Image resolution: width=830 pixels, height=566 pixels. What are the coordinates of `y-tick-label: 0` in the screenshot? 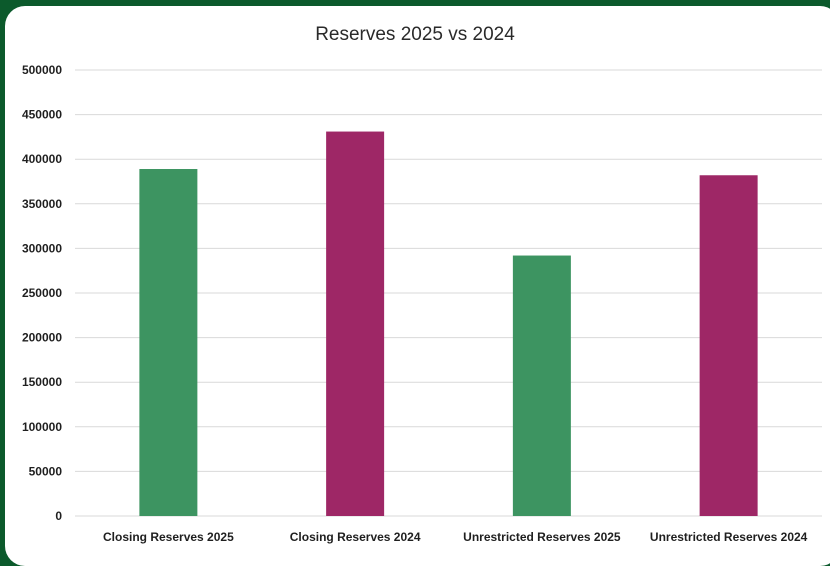 It's located at (58, 516).